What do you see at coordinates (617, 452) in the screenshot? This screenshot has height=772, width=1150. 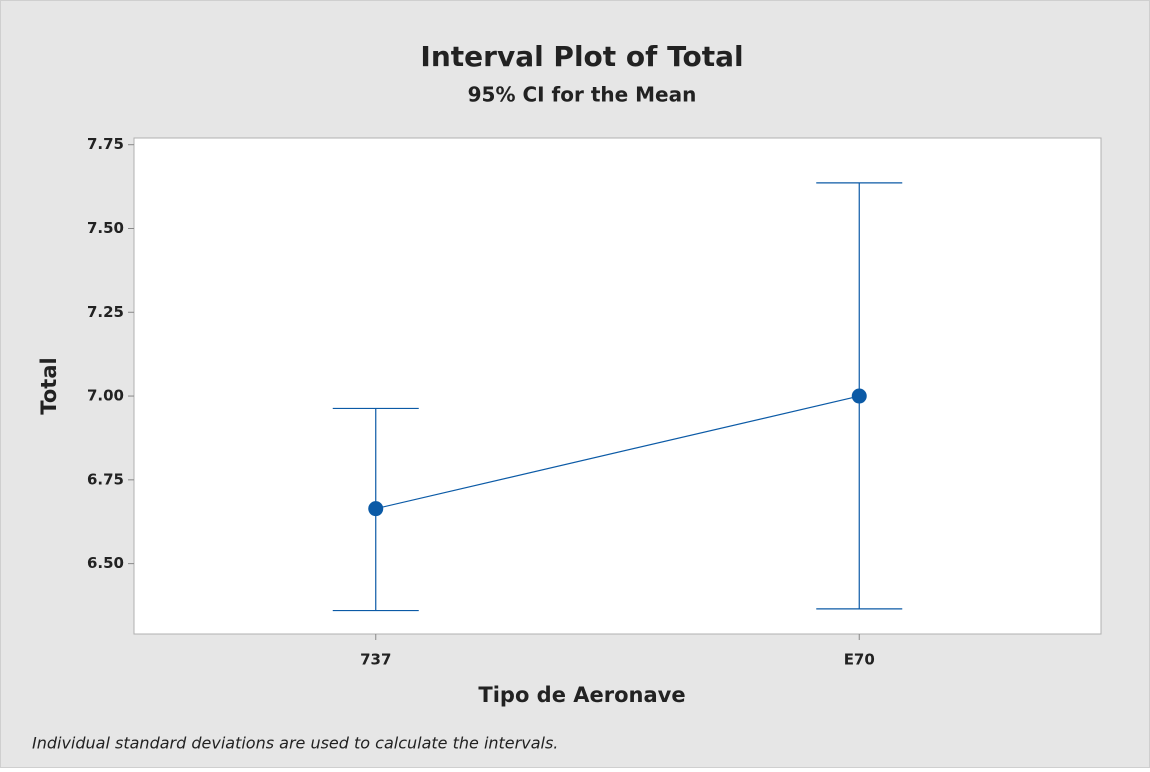 I see `mean-line` at bounding box center [617, 452].